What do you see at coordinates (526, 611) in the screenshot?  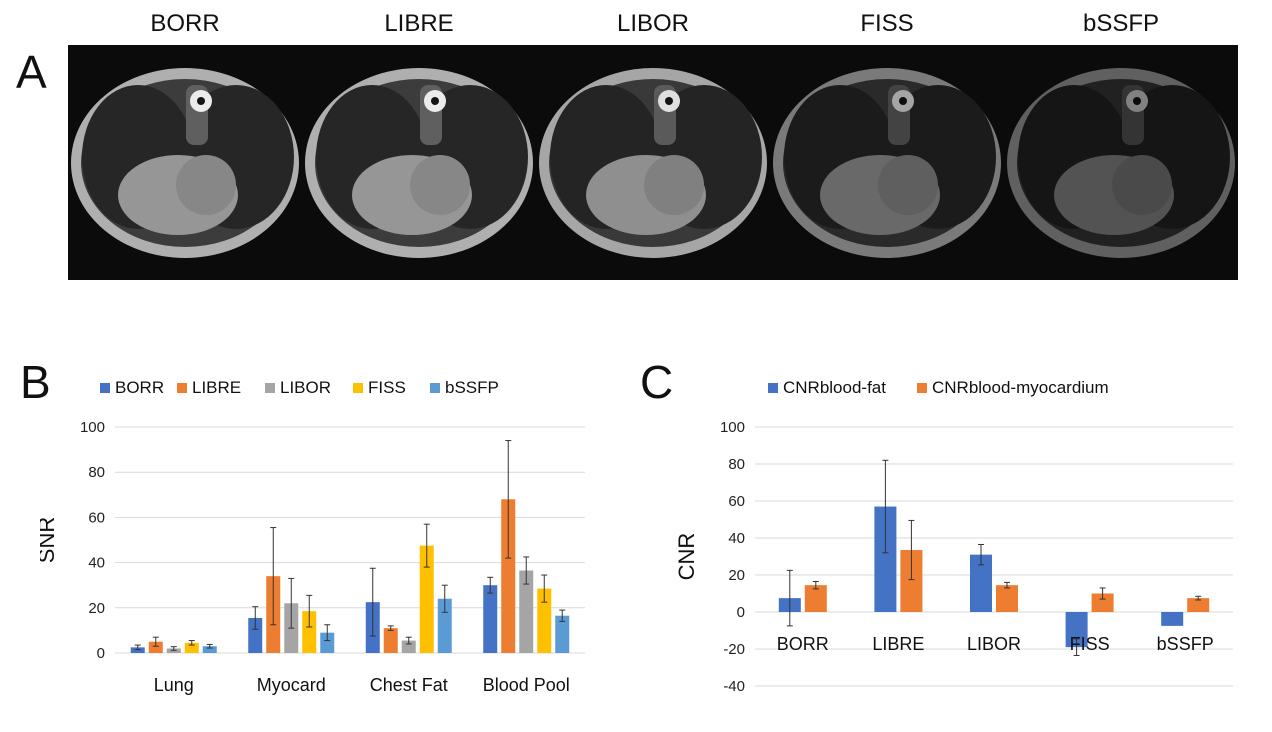 I see `bar-libor-blood-pool` at bounding box center [526, 611].